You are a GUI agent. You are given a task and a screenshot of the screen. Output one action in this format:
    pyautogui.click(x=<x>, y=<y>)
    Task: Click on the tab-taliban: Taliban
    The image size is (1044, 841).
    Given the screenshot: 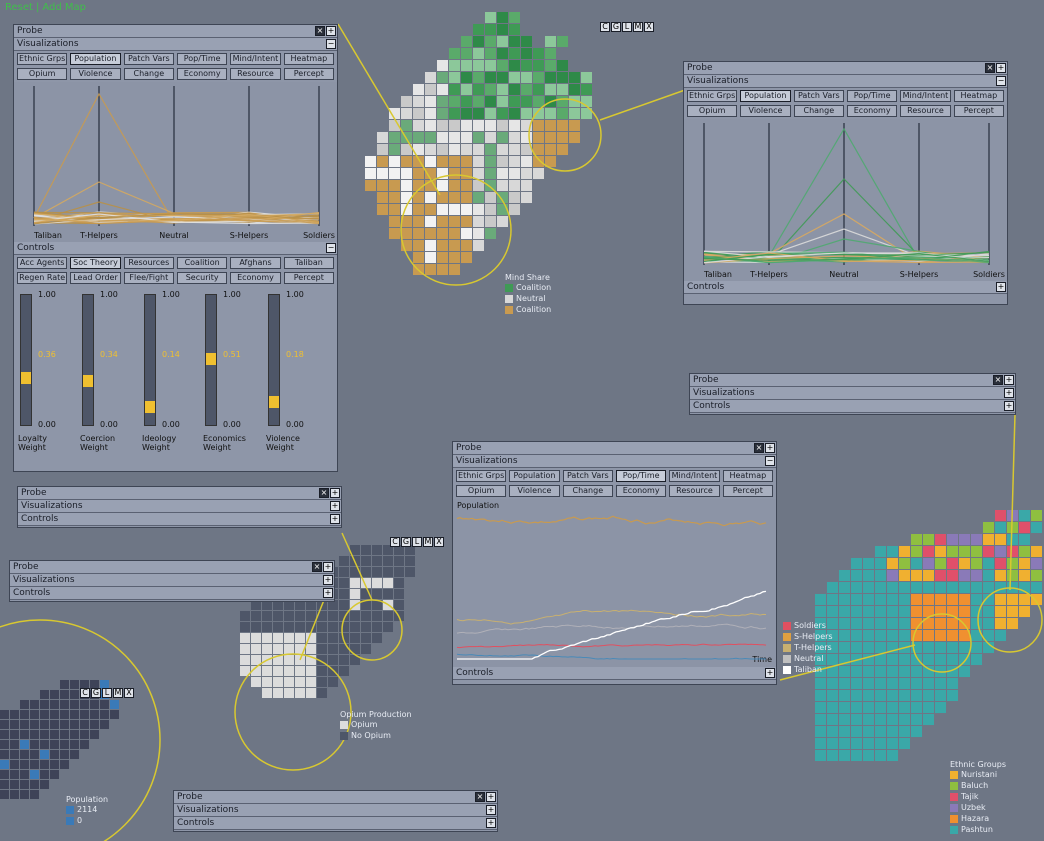 What is the action you would take?
    pyautogui.click(x=308, y=263)
    